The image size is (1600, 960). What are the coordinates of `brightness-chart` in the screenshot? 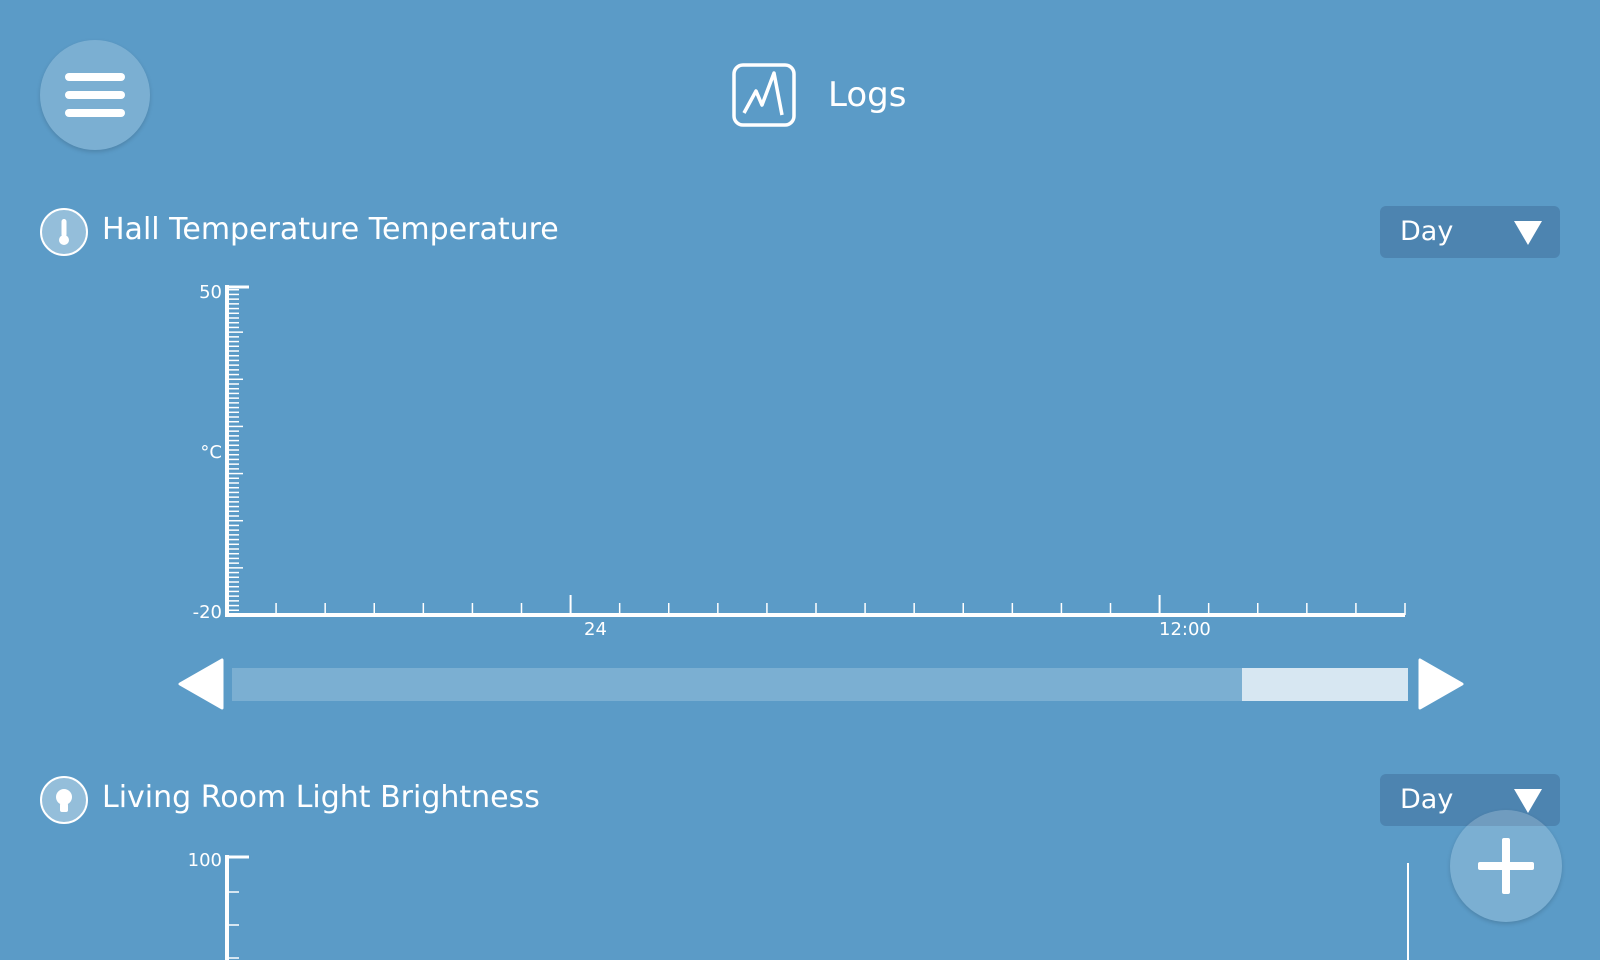 It's located at (817, 907).